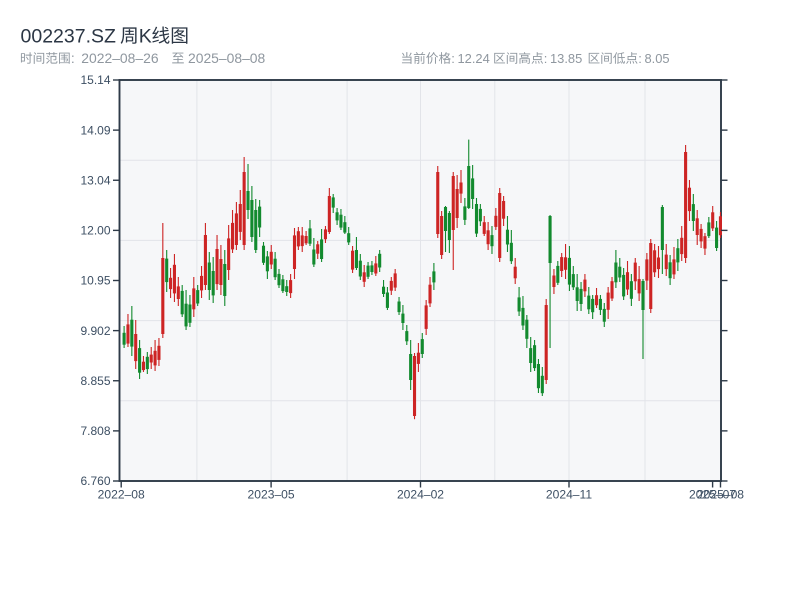 The height and width of the screenshot is (600, 800). I want to click on svg-text: 12.24, so click(474, 58).